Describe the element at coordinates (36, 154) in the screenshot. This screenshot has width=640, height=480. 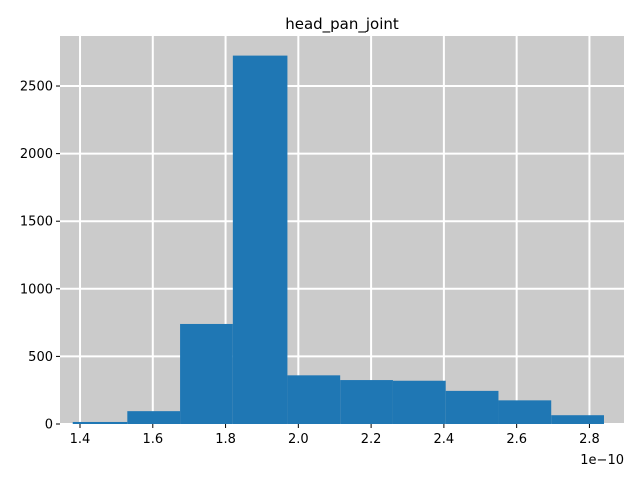
I see `y-tick-label: 2000` at that location.